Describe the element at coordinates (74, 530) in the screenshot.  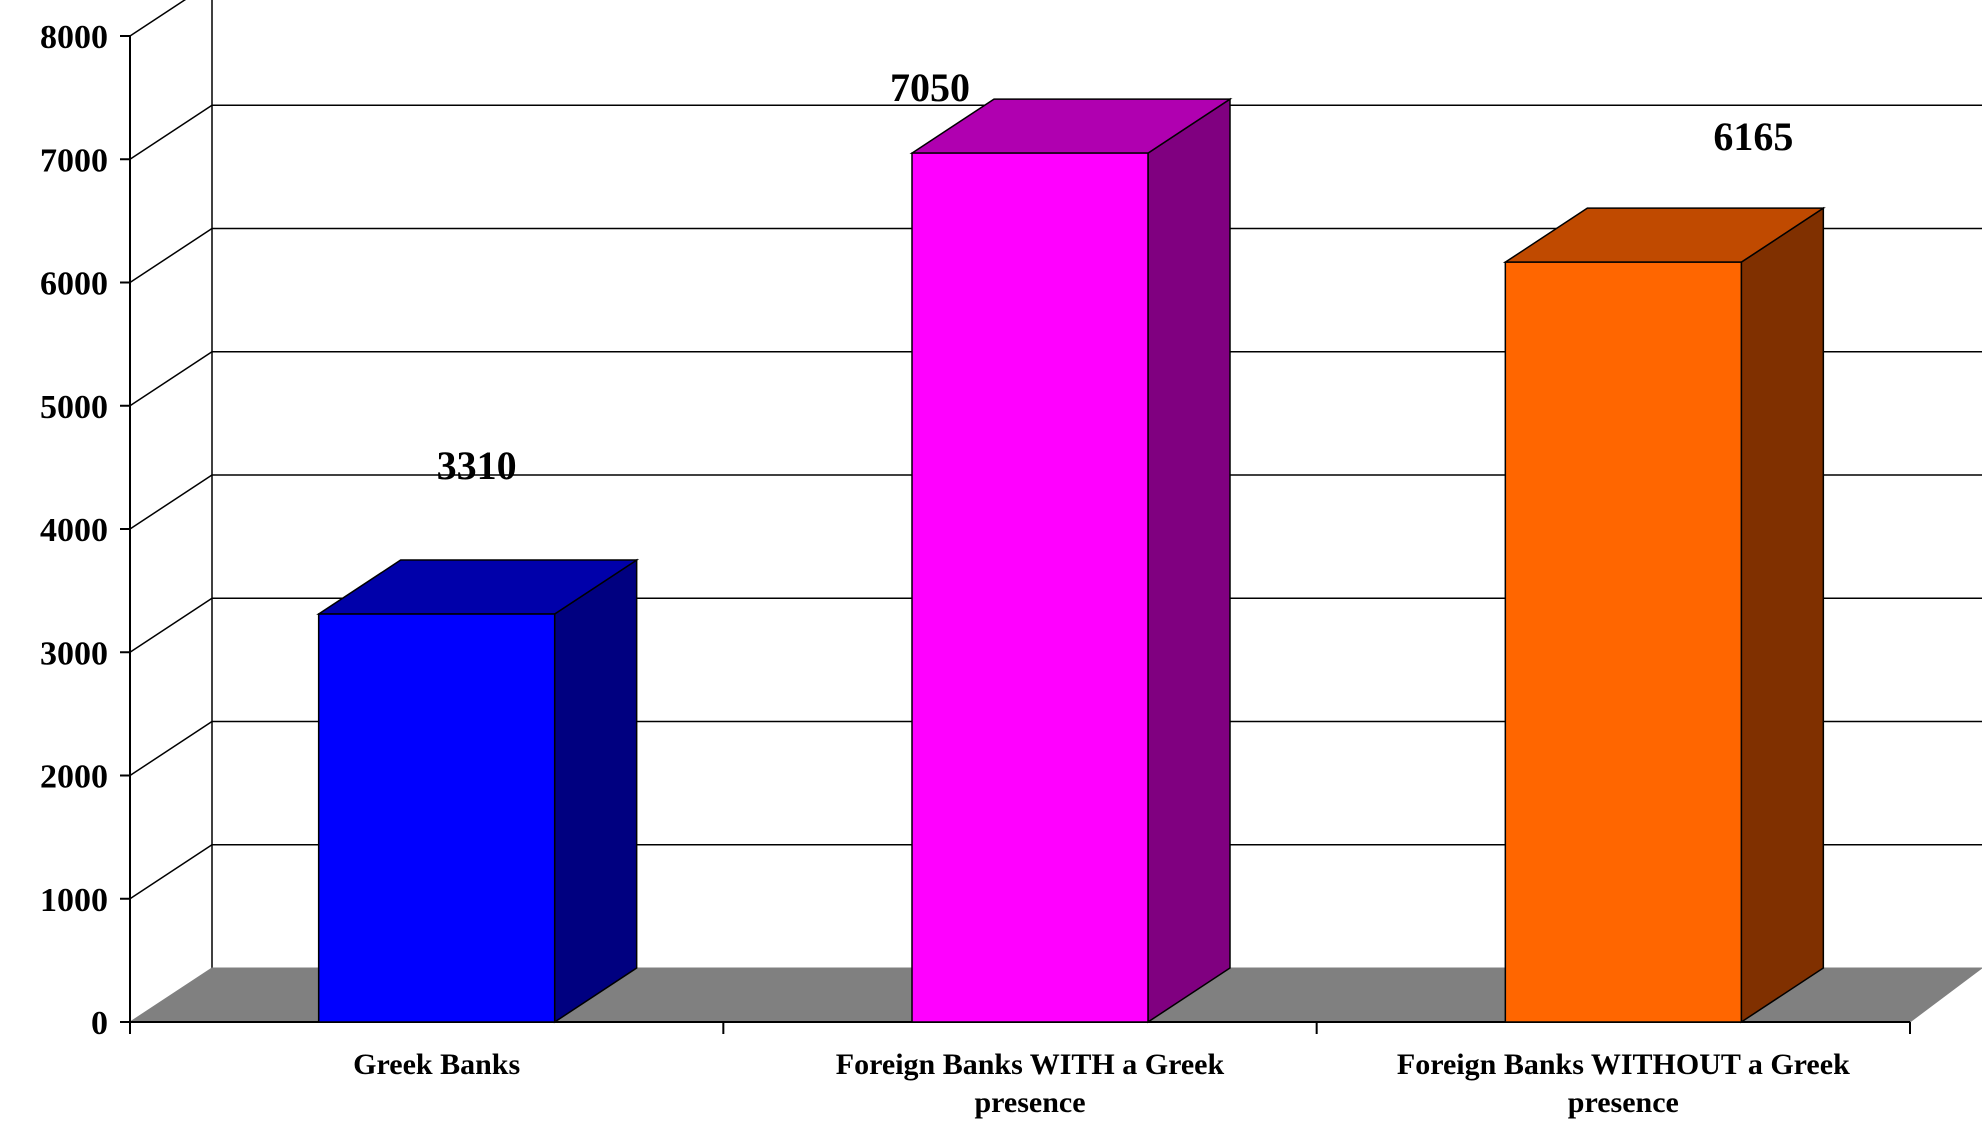
I see `y-tick-label: 4000` at that location.